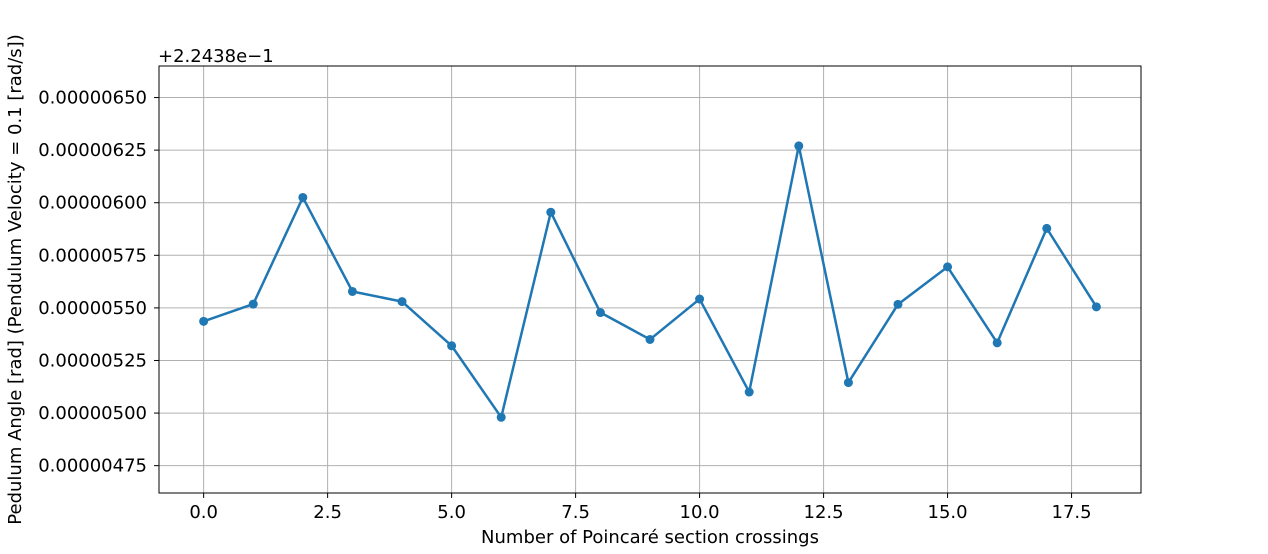 Image resolution: width=1268 pixels, height=554 pixels. What do you see at coordinates (575, 512) in the screenshot?
I see `x-tick-label: 7.5` at bounding box center [575, 512].